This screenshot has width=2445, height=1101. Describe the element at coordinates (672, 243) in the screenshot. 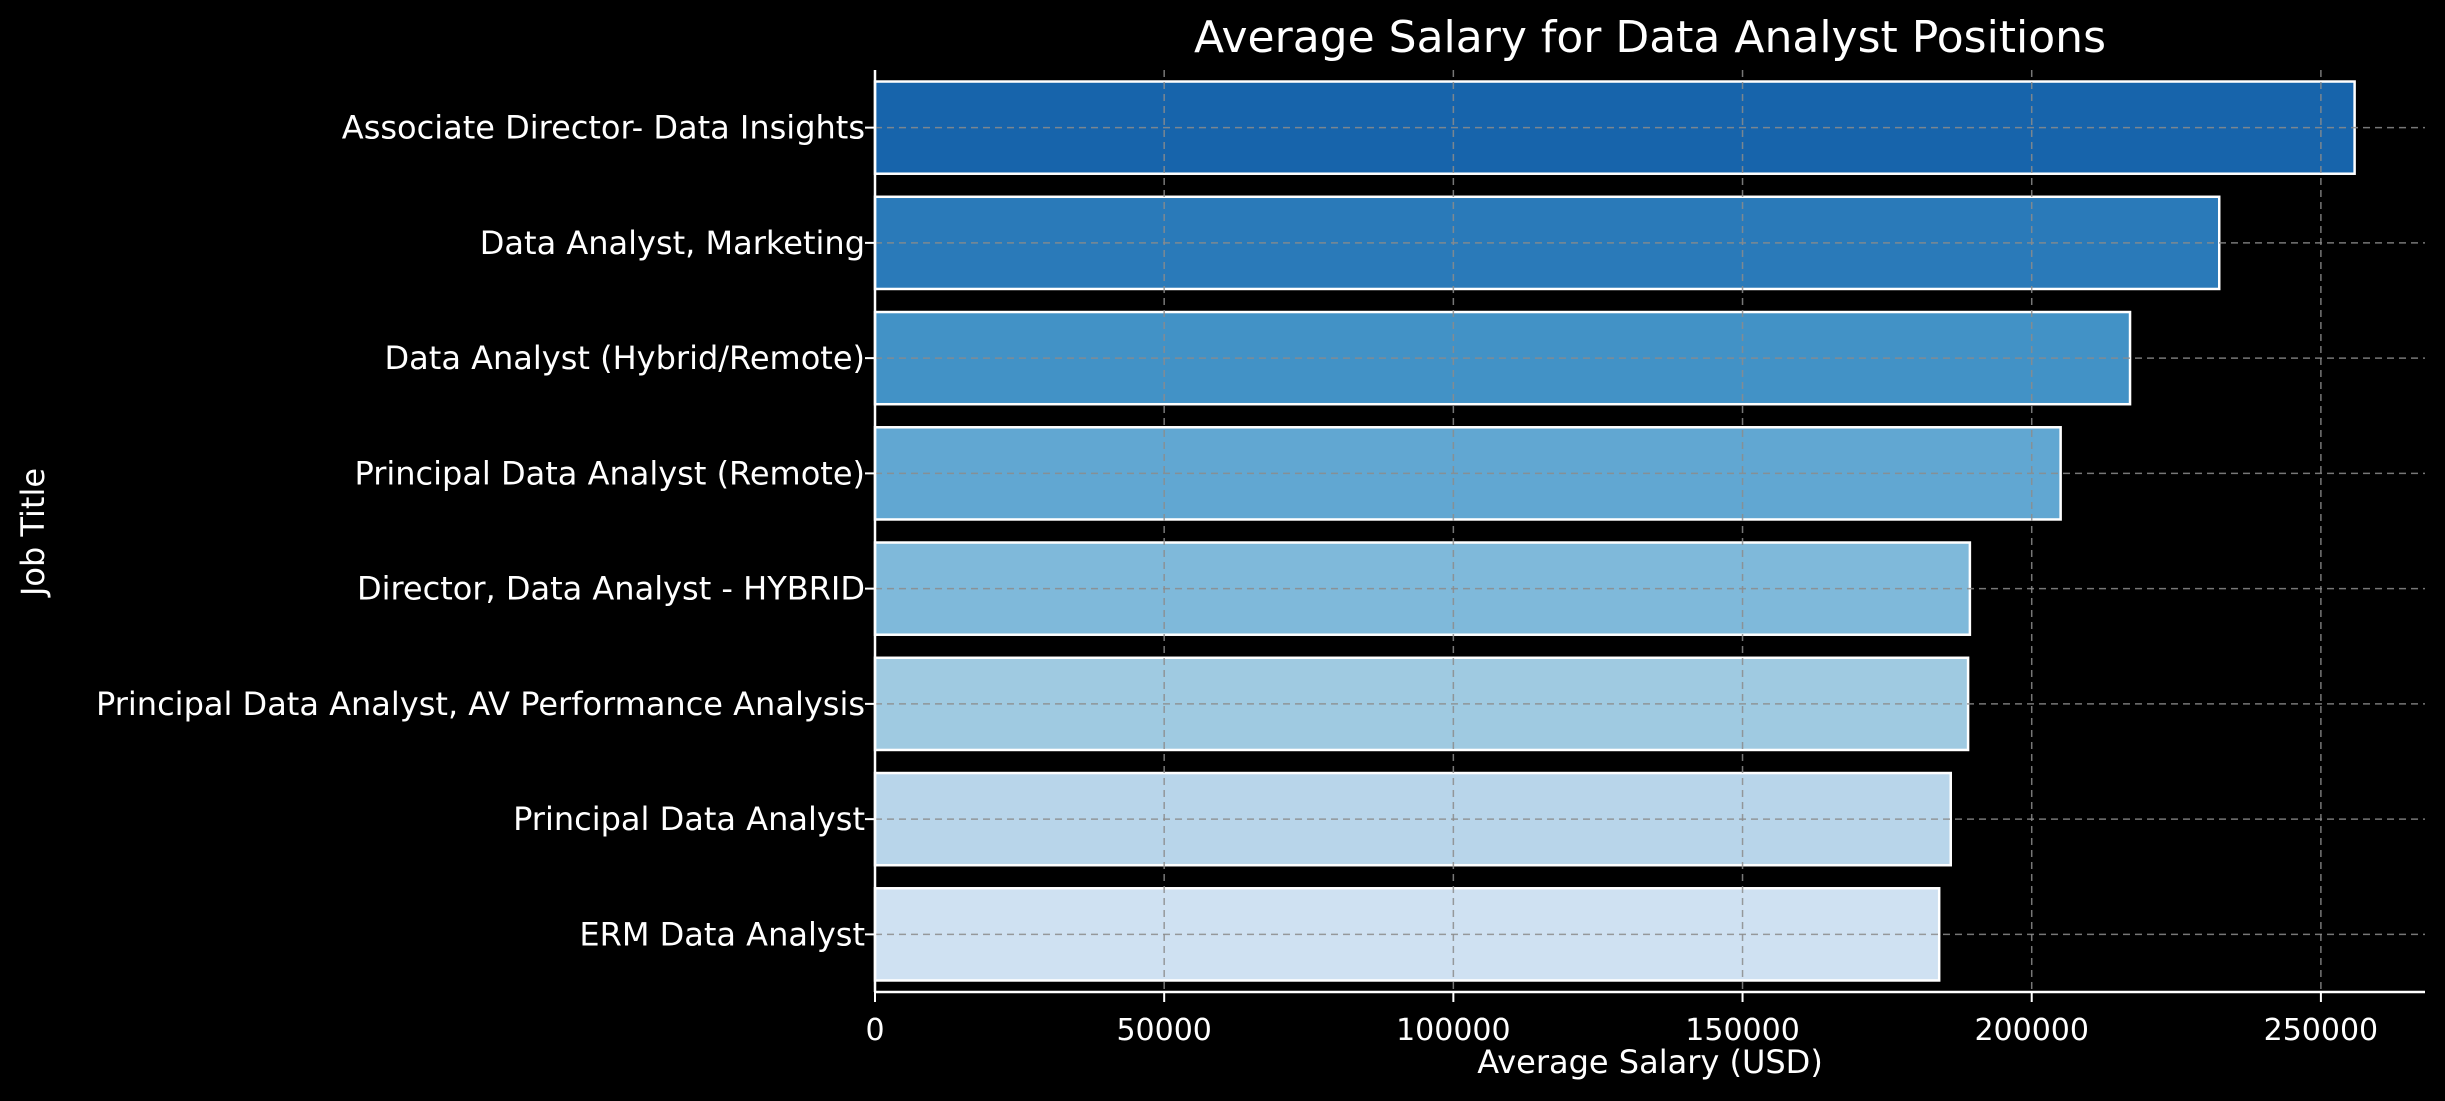

I see `category-label: Data Analyst, Marketing` at that location.